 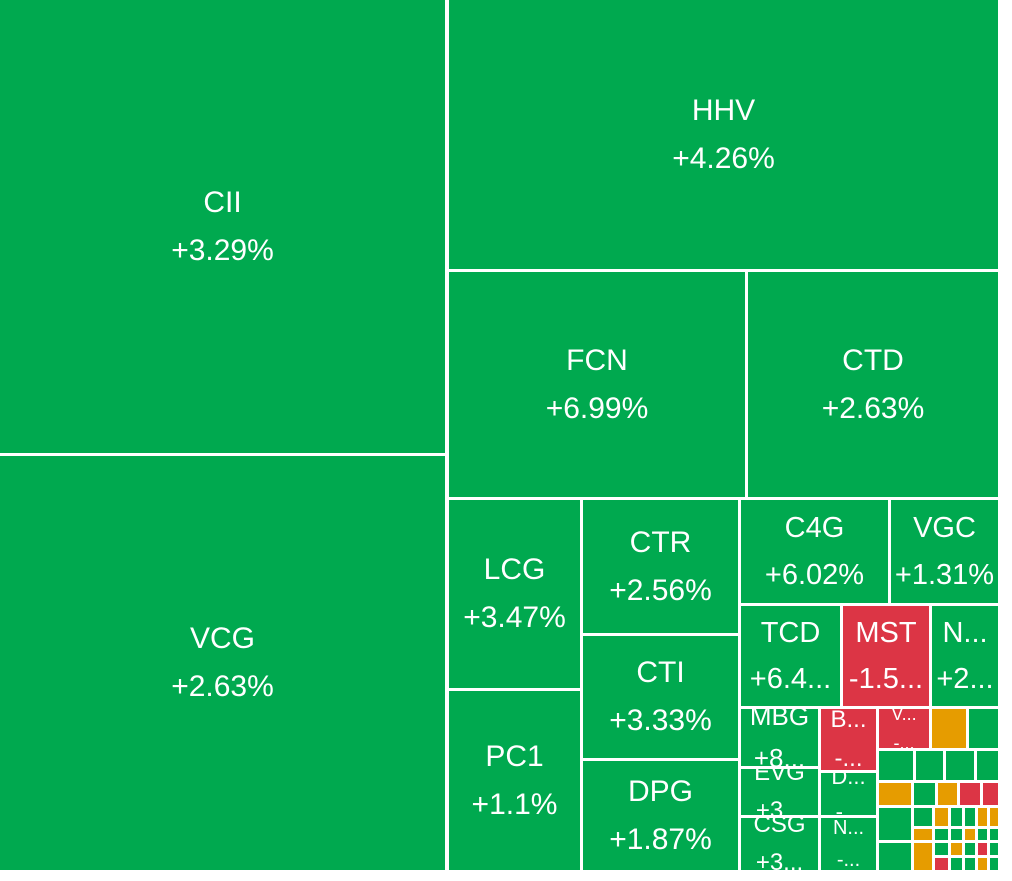 What do you see at coordinates (814, 528) in the screenshot?
I see `tile-name: C4G` at bounding box center [814, 528].